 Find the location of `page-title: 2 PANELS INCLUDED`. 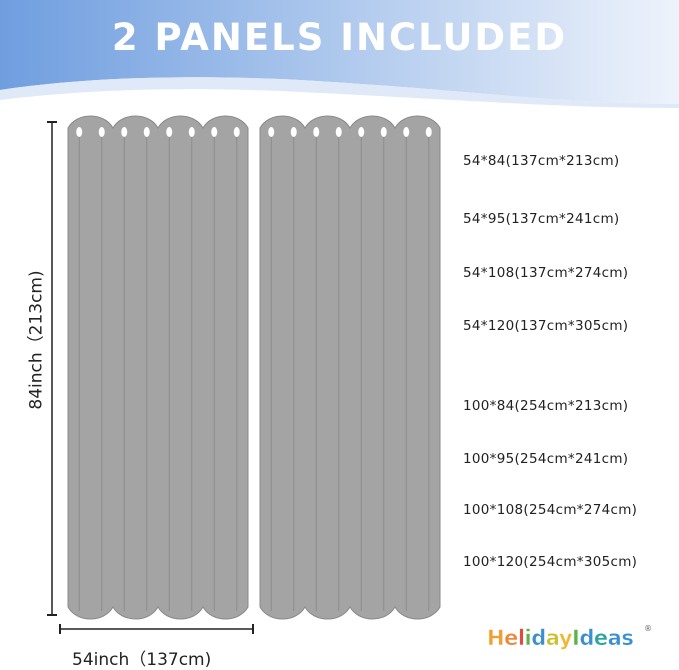

page-title: 2 PANELS INCLUDED is located at coordinates (339, 37).